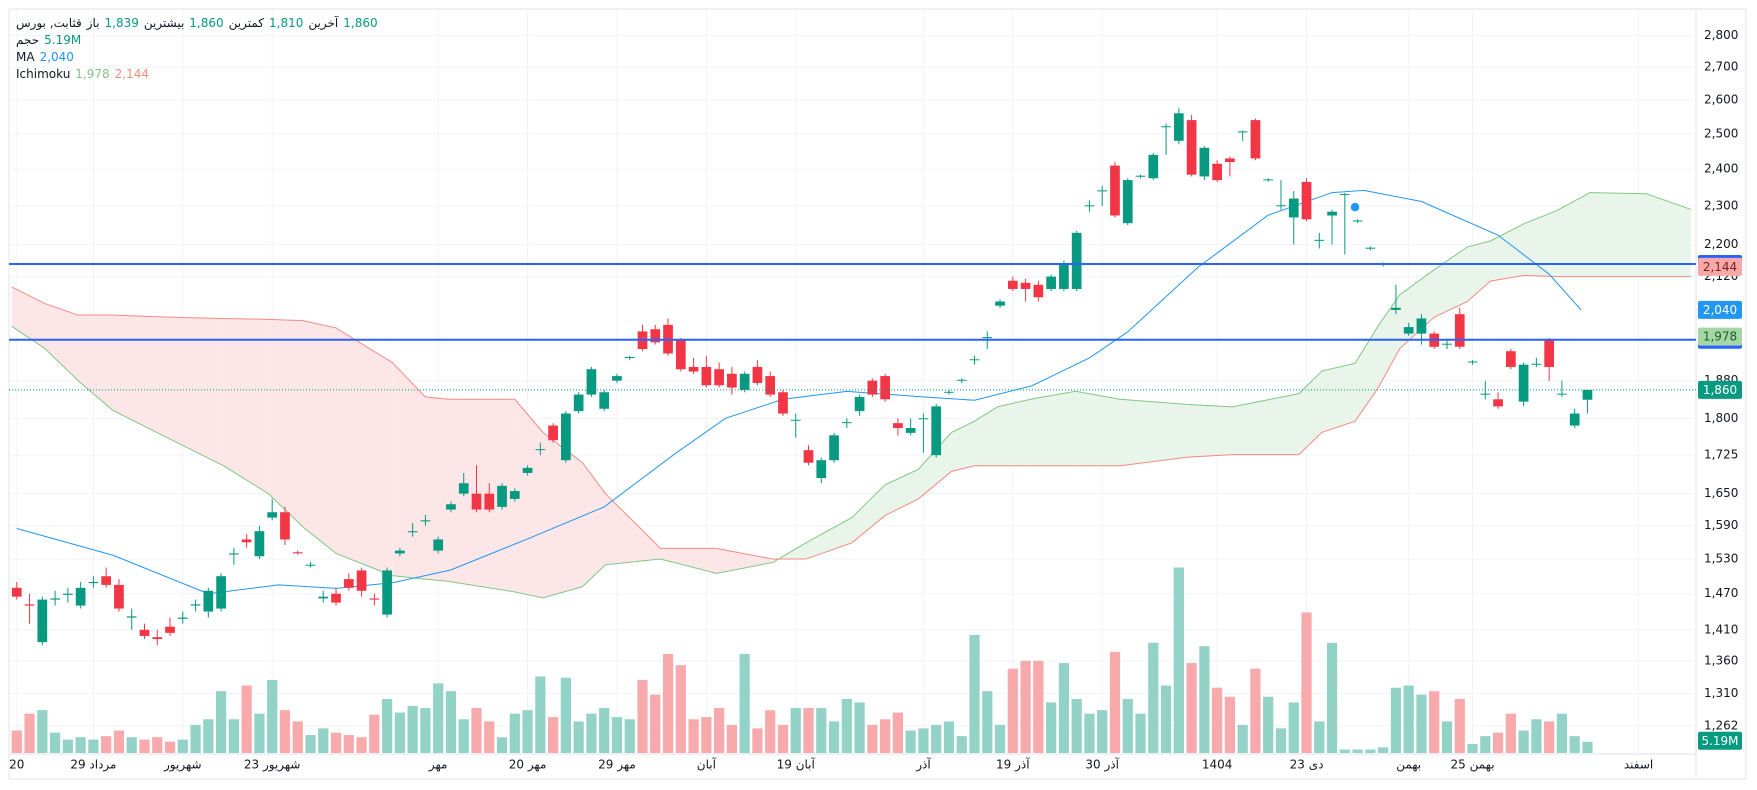 This screenshot has height=790, width=1757. I want to click on legend-row: MA 2,040, so click(197, 57).